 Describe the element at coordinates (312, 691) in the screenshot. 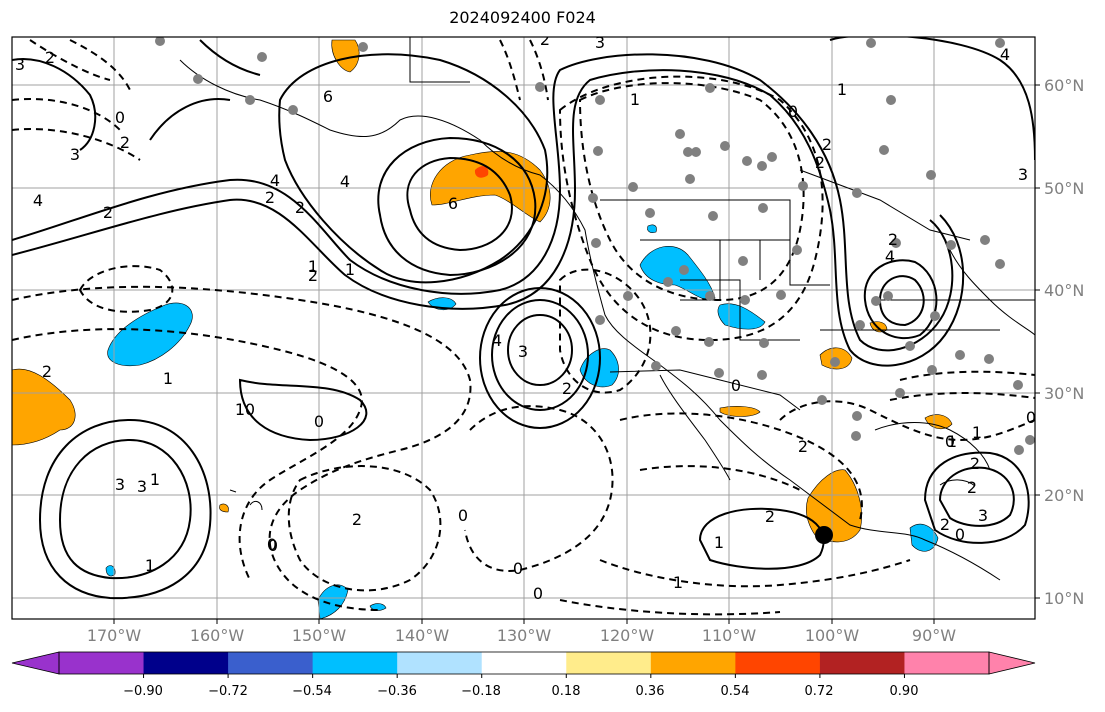

I see `colorbar-tick-2: −0.54` at that location.